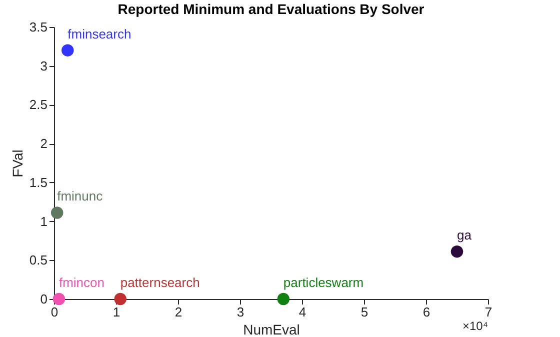  Describe the element at coordinates (302, 312) in the screenshot. I see `x-tick-label: 4` at that location.